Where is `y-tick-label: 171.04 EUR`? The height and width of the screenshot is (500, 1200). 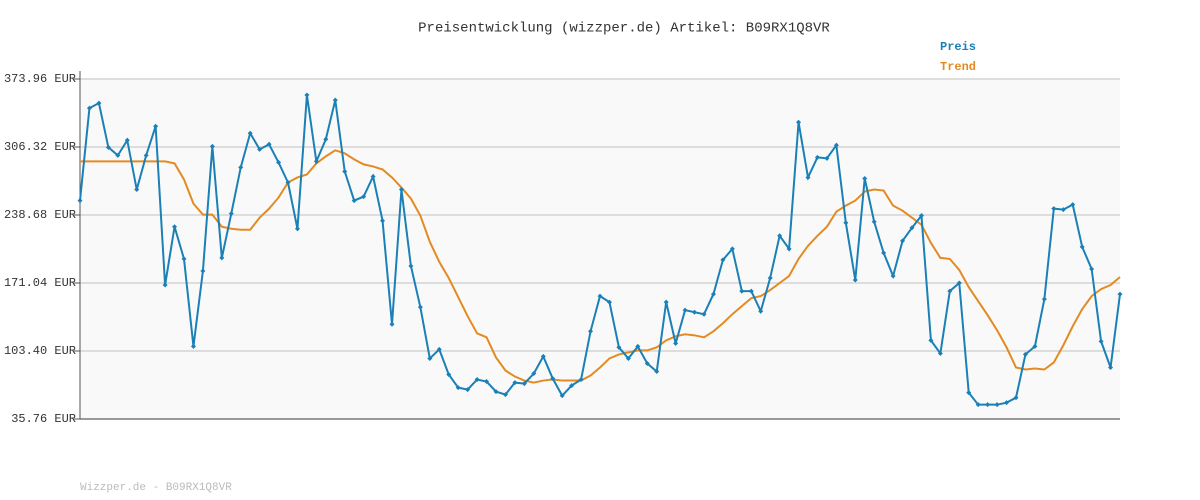
y-tick-label: 171.04 EUR is located at coordinates (40, 283).